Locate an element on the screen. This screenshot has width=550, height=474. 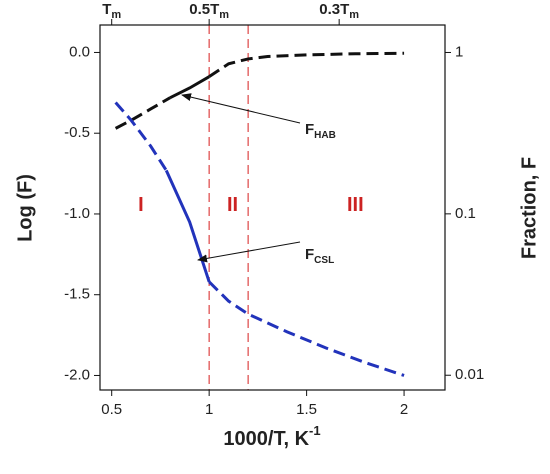
y2-tick-label: 0.01 is located at coordinates (469, 374).